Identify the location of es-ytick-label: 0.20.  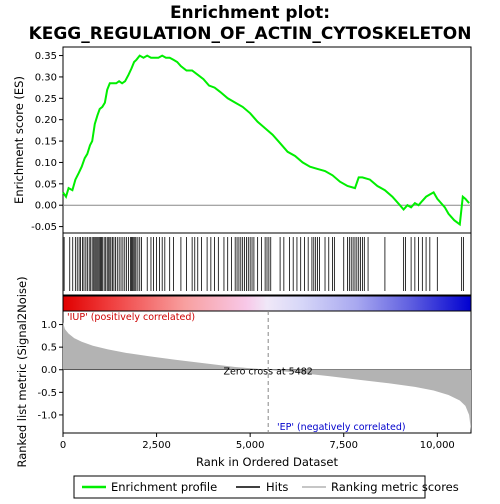
(46, 120).